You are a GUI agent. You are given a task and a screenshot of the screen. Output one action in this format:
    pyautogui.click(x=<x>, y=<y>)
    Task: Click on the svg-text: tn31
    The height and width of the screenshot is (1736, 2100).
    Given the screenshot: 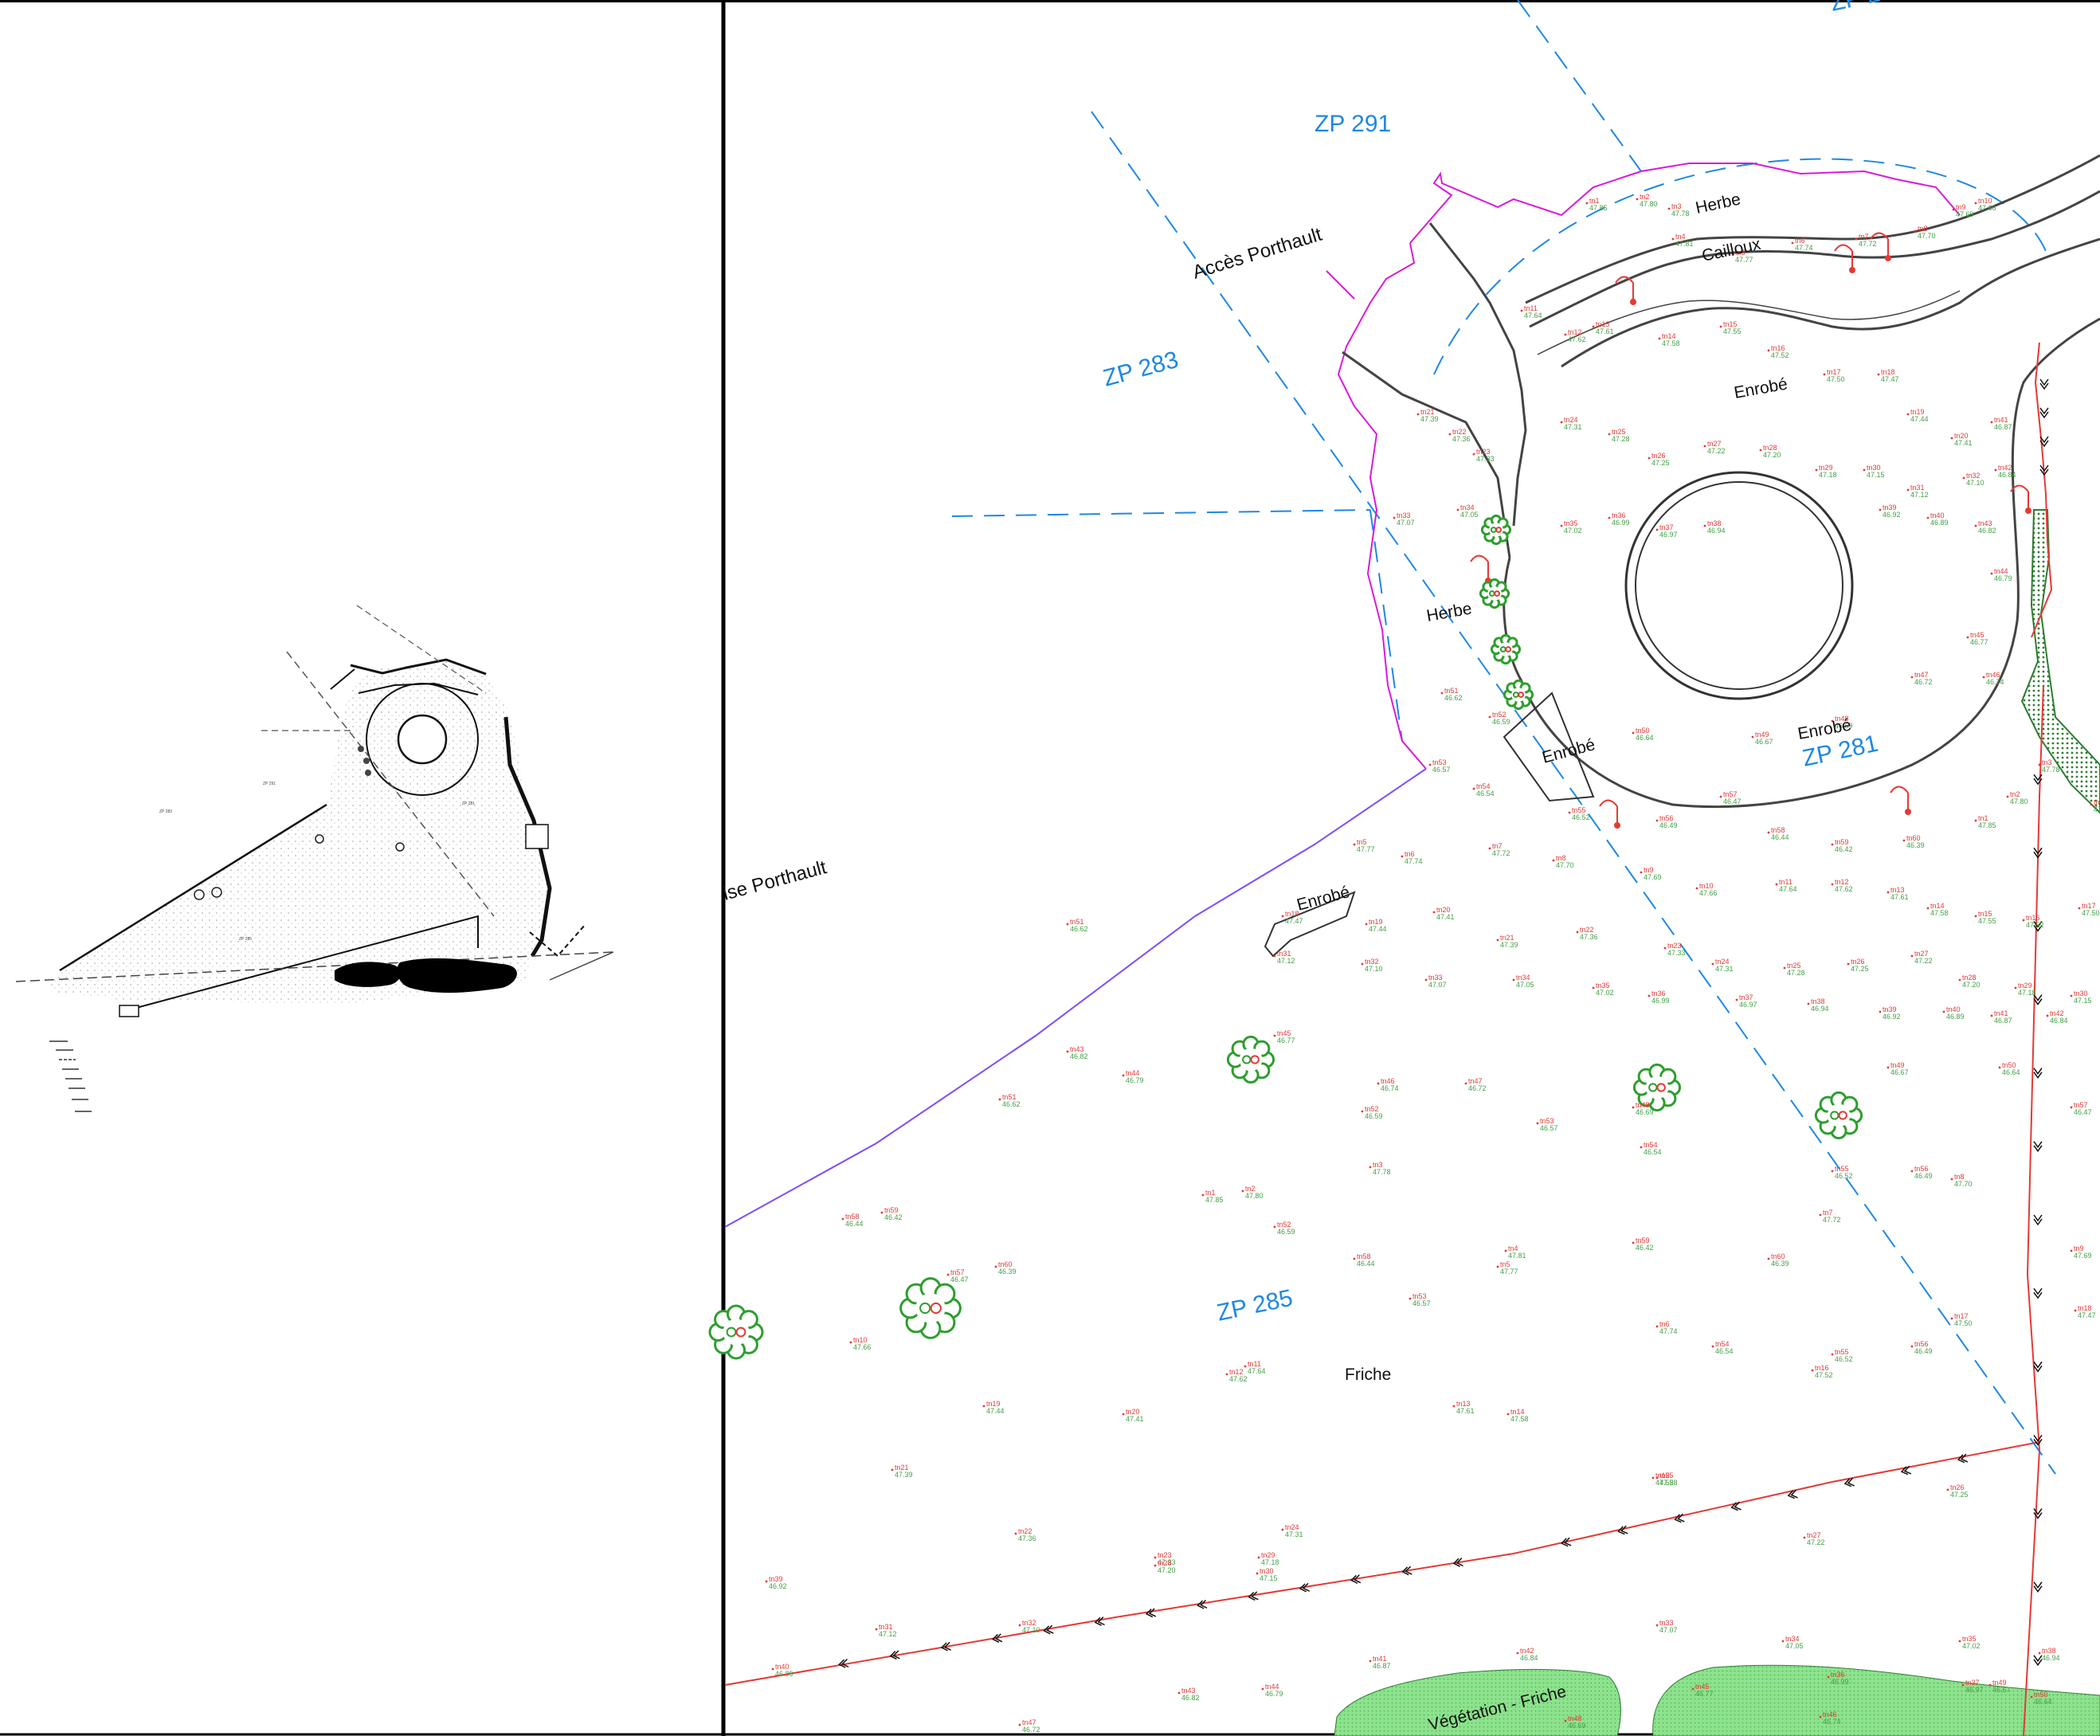 What is the action you would take?
    pyautogui.click(x=886, y=1627)
    